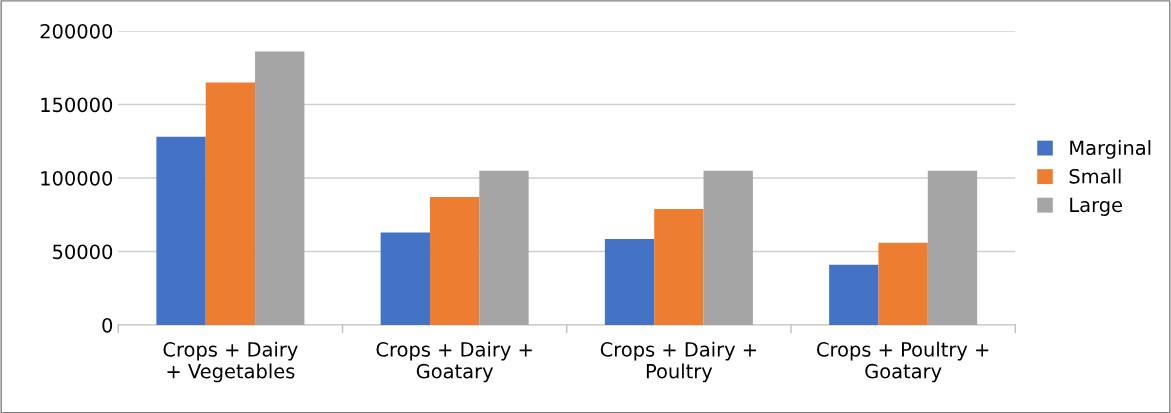 The width and height of the screenshot is (1171, 413). What do you see at coordinates (454, 362) in the screenshot?
I see `x-tick-label: Crops + Dairy + Goatary` at bounding box center [454, 362].